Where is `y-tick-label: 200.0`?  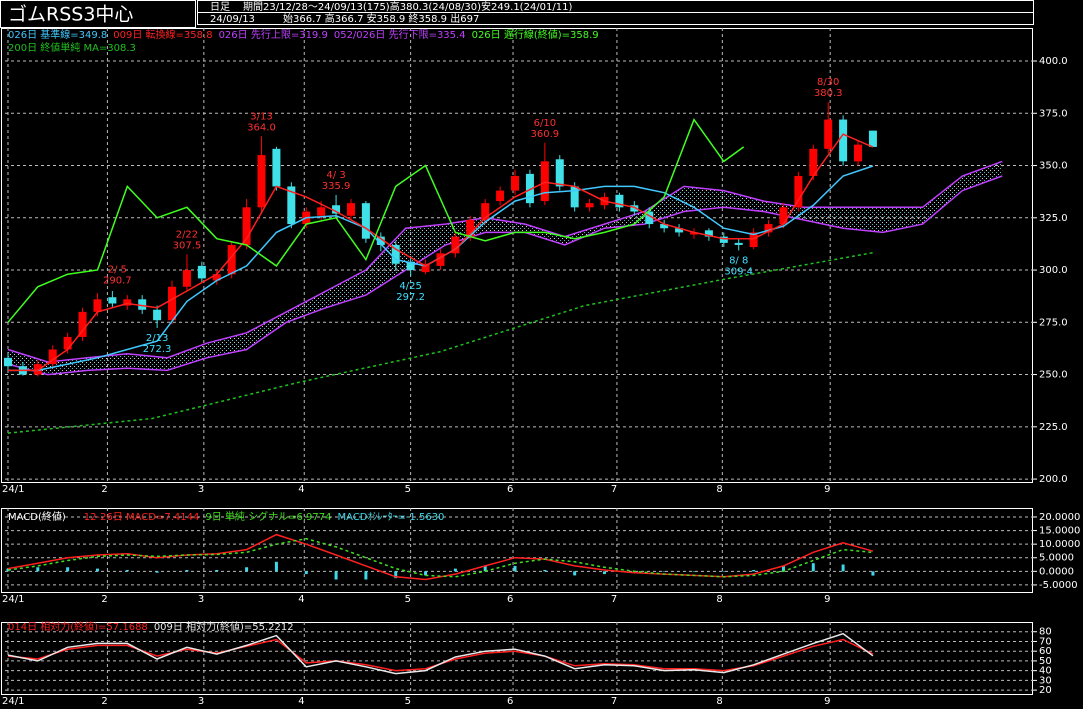
y-tick-label: 200.0 is located at coordinates (1053, 479).